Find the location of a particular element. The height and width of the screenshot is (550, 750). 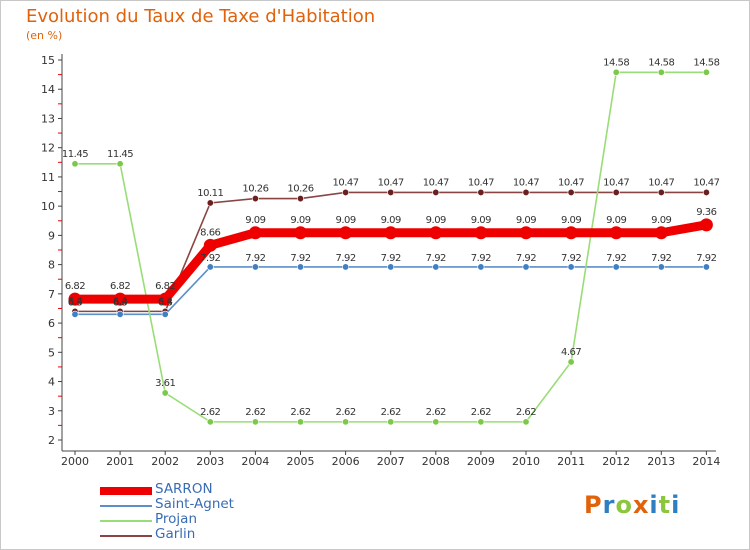

data-label-garlin: 10.11 is located at coordinates (210, 193).